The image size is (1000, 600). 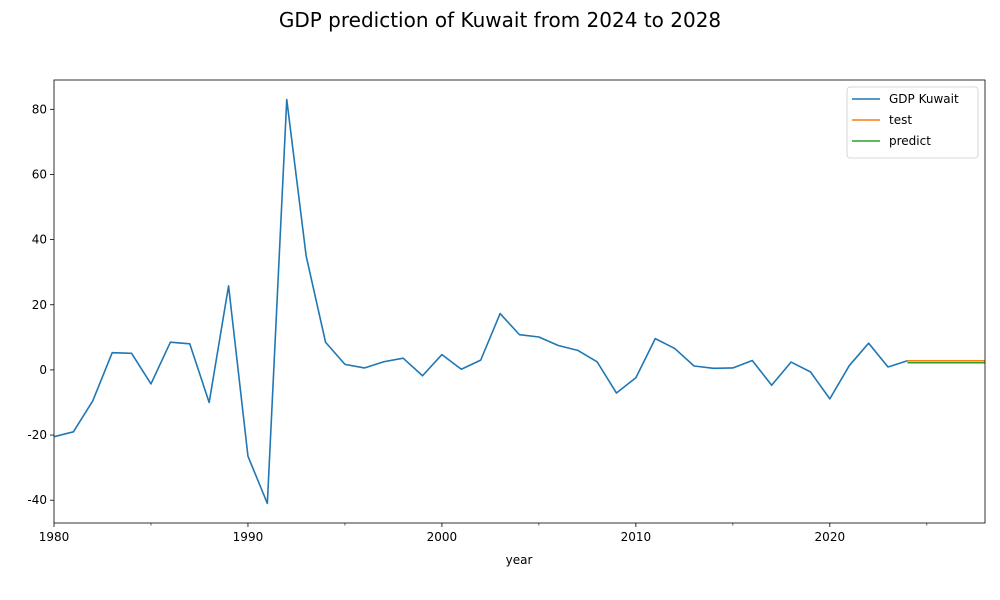 What do you see at coordinates (43, 370) in the screenshot?
I see `y-tick-label: 0` at bounding box center [43, 370].